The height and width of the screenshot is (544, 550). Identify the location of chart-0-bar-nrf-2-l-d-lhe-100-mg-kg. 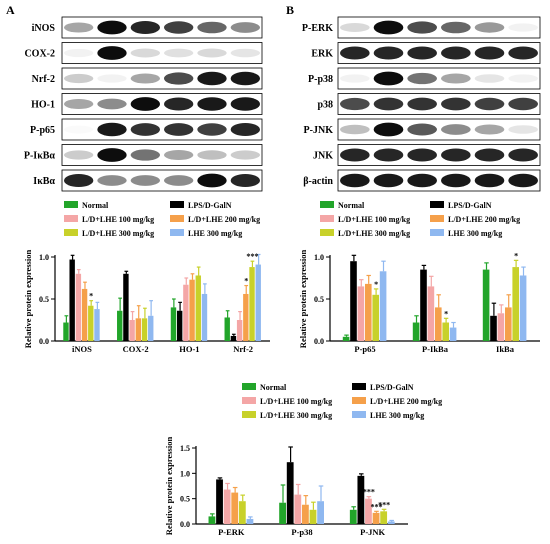
(239, 330).